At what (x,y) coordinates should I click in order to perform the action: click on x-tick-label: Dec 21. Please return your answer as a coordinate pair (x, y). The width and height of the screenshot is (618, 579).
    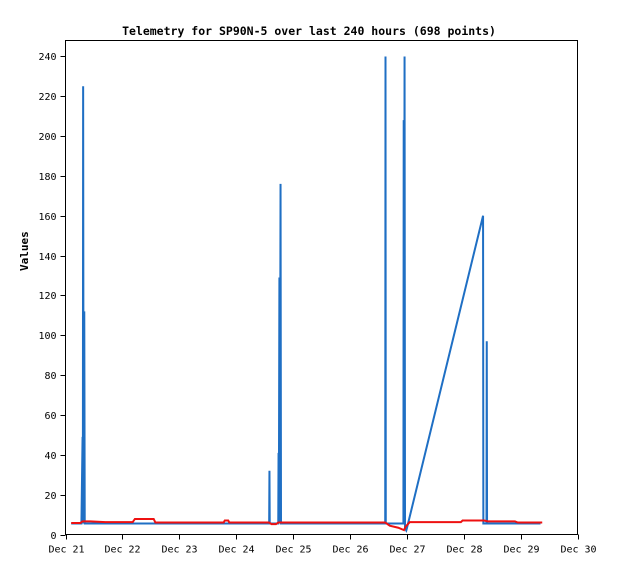
    Looking at the image, I should click on (66, 550).